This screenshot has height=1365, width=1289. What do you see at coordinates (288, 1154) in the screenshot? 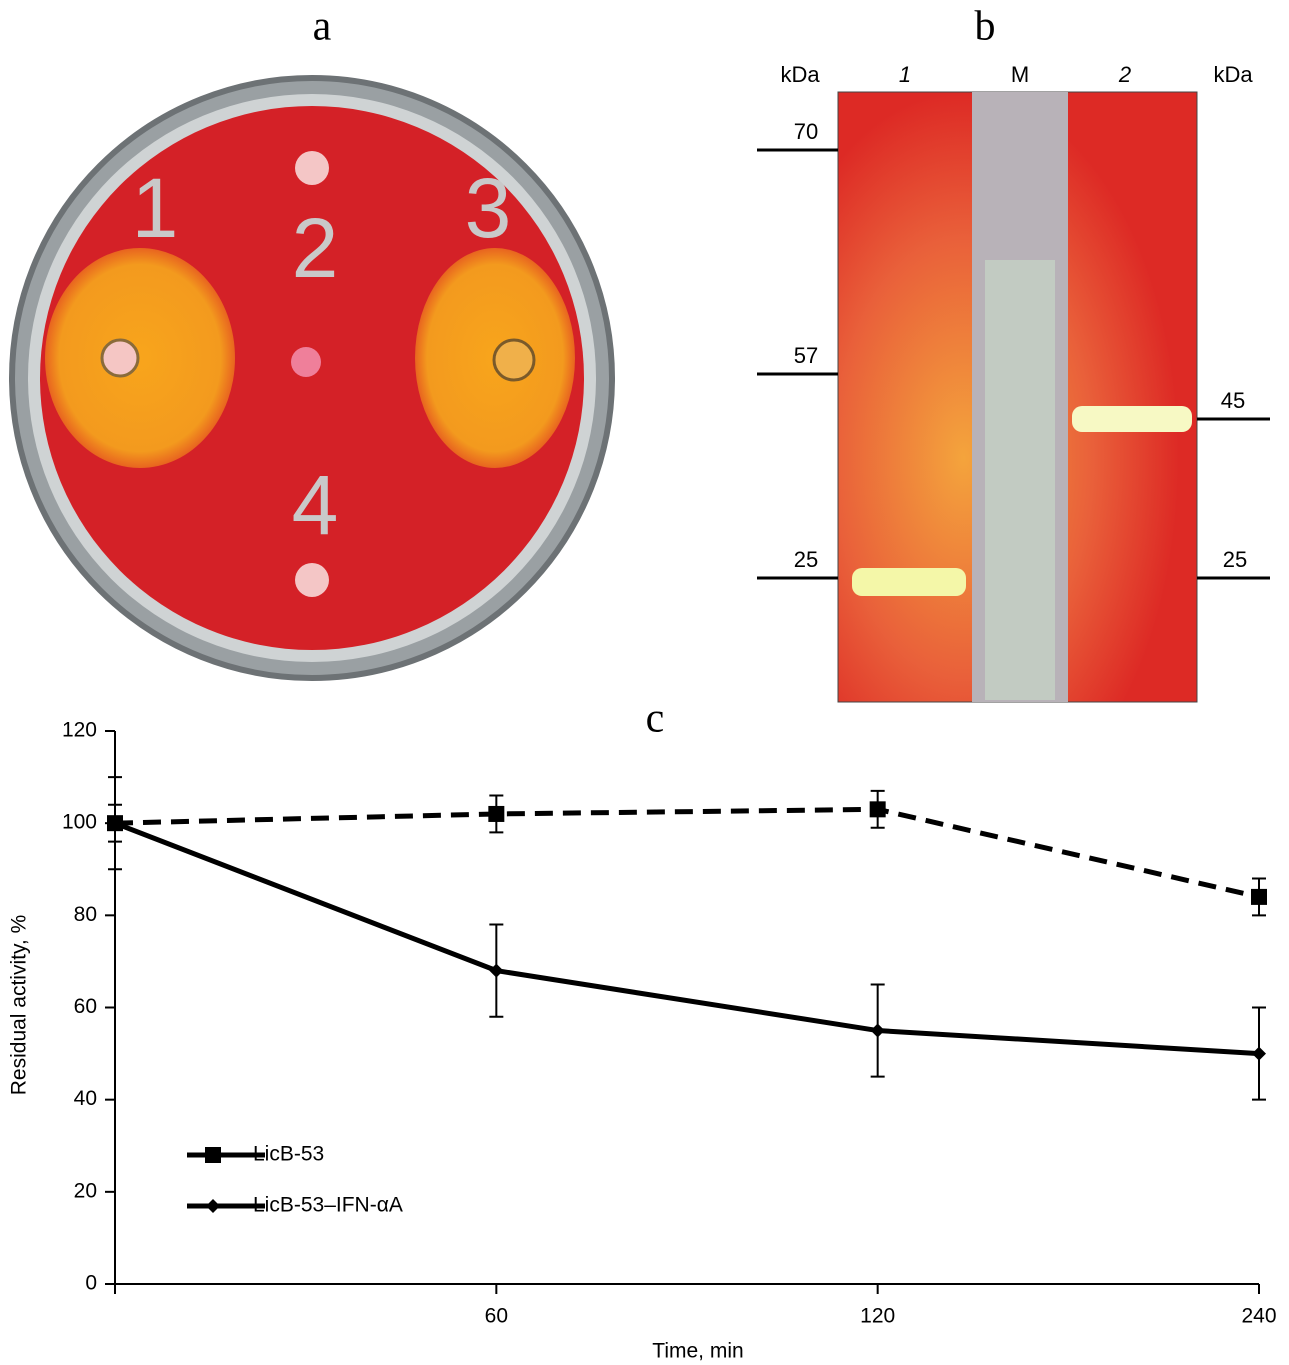
I see `legend-label: LicB-53` at bounding box center [288, 1154].